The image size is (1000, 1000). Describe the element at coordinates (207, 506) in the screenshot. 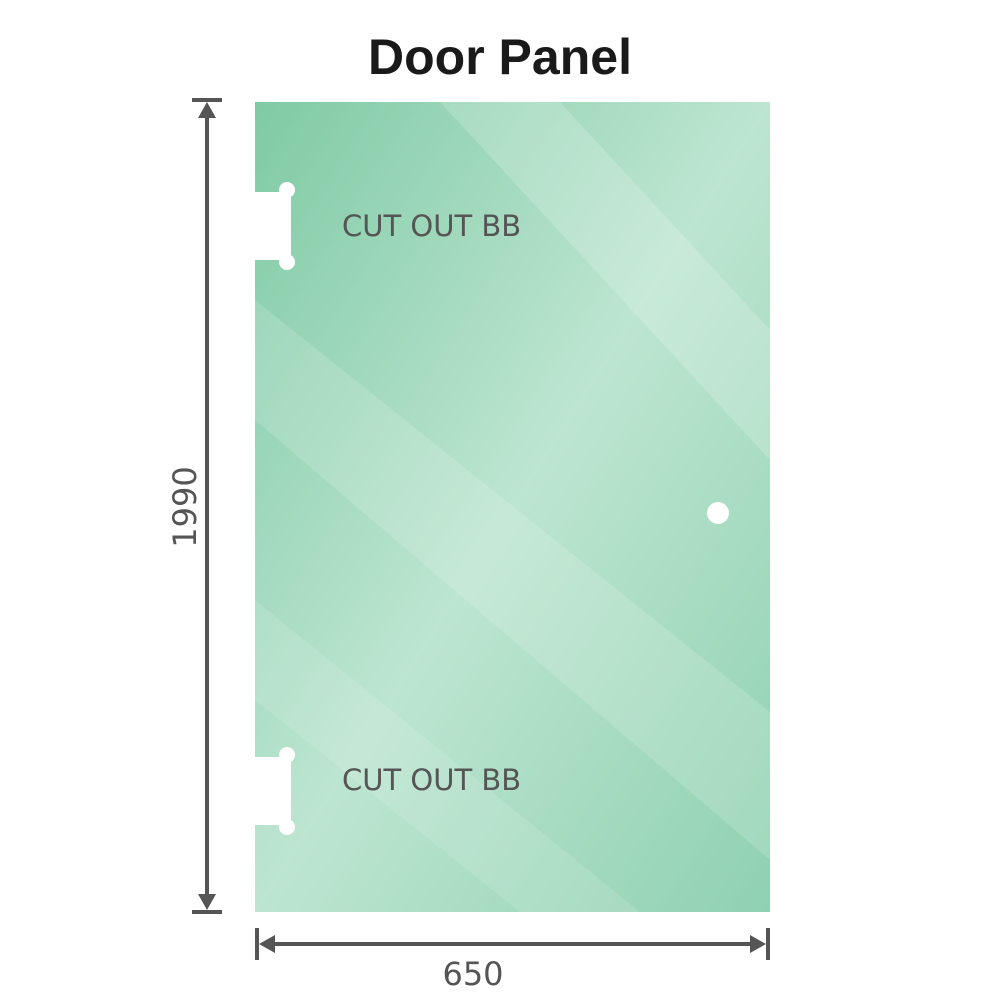

I see `height-dimension-line` at that location.